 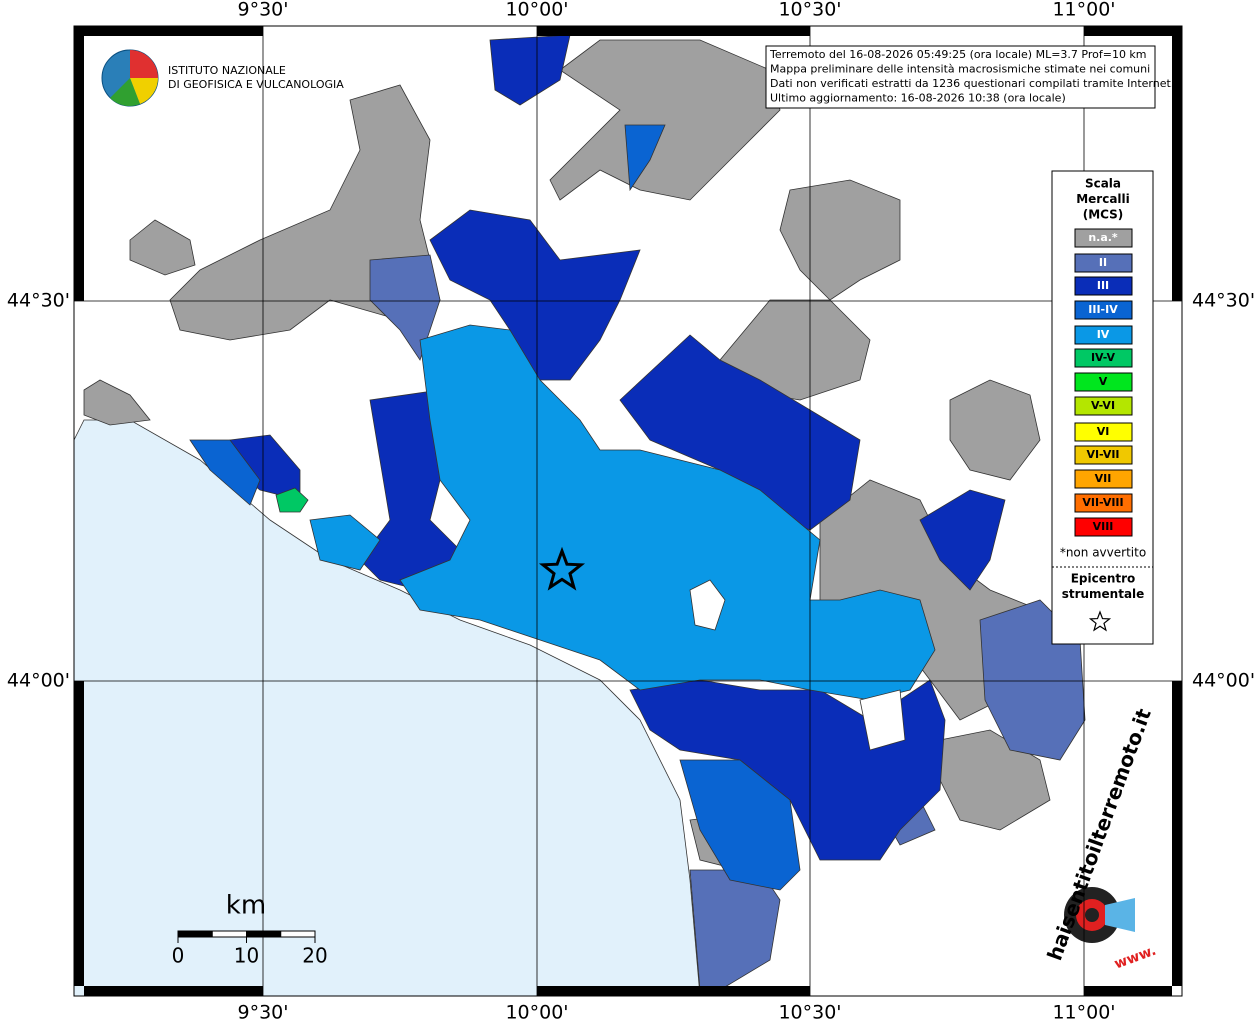 What do you see at coordinates (292, 500) in the screenshot?
I see `region-iv-v` at bounding box center [292, 500].